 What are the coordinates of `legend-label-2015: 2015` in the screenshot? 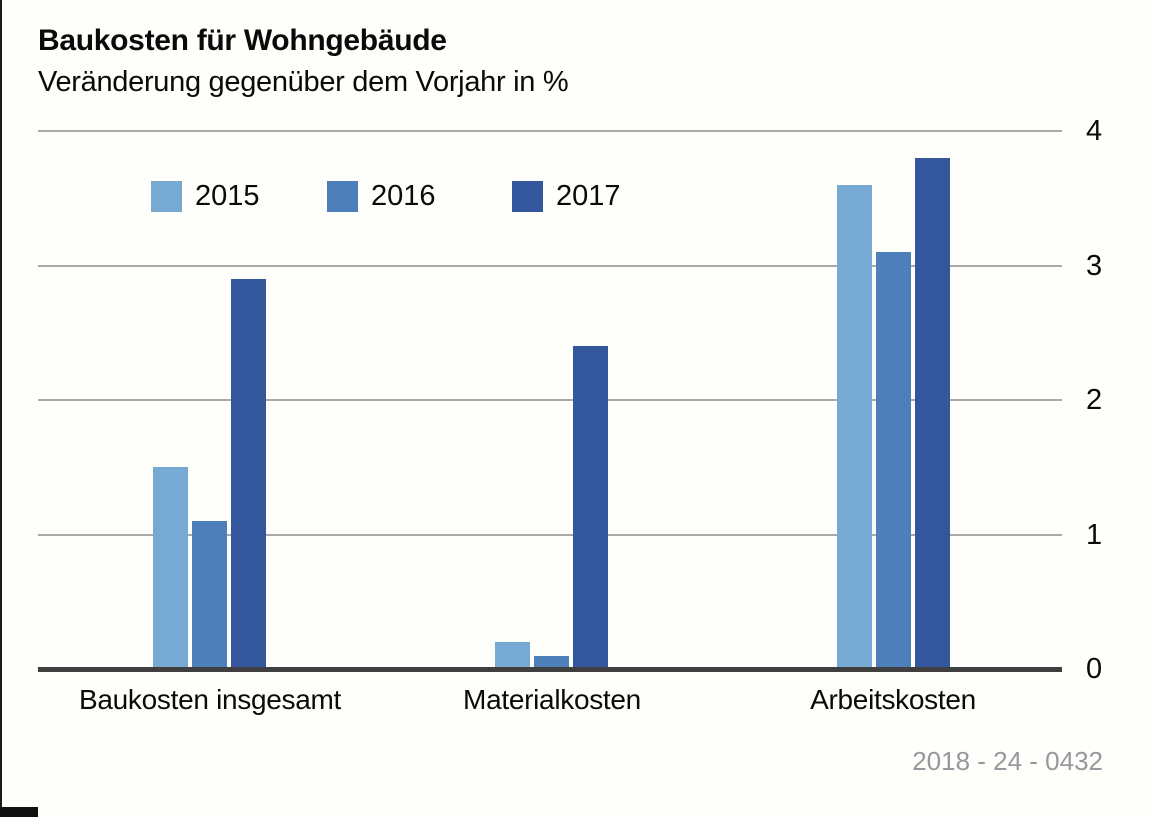 It's located at (227, 196).